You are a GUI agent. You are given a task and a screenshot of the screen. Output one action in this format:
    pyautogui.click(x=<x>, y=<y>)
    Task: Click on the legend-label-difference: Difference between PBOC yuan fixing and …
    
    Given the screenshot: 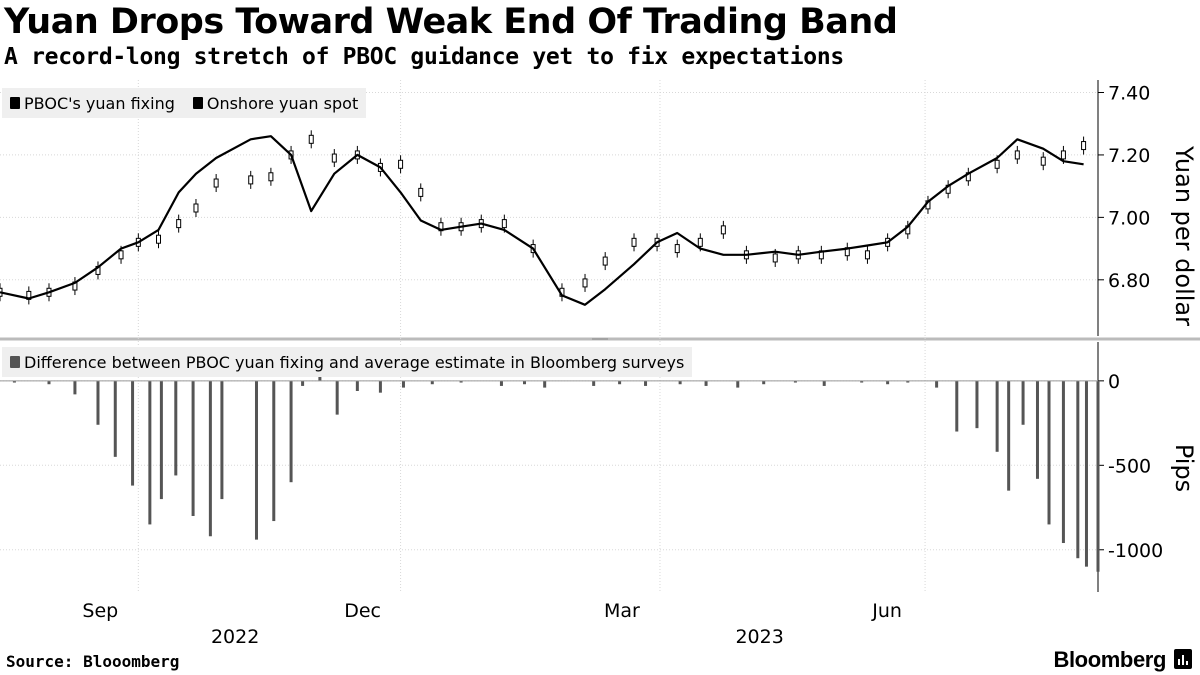 What is the action you would take?
    pyautogui.click(x=354, y=362)
    